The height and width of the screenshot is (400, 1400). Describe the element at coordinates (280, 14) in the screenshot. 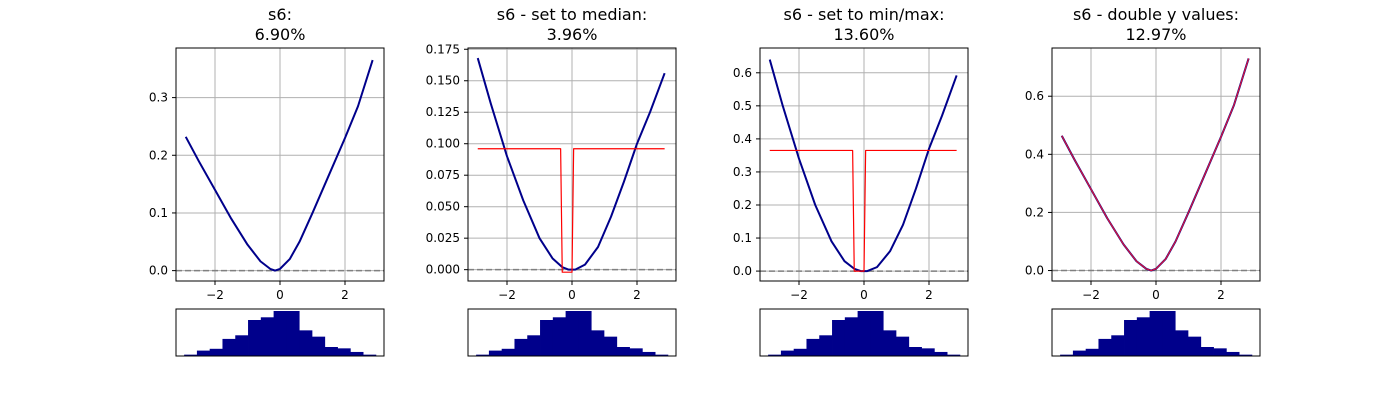

I see `subplot-title: s6:` at that location.